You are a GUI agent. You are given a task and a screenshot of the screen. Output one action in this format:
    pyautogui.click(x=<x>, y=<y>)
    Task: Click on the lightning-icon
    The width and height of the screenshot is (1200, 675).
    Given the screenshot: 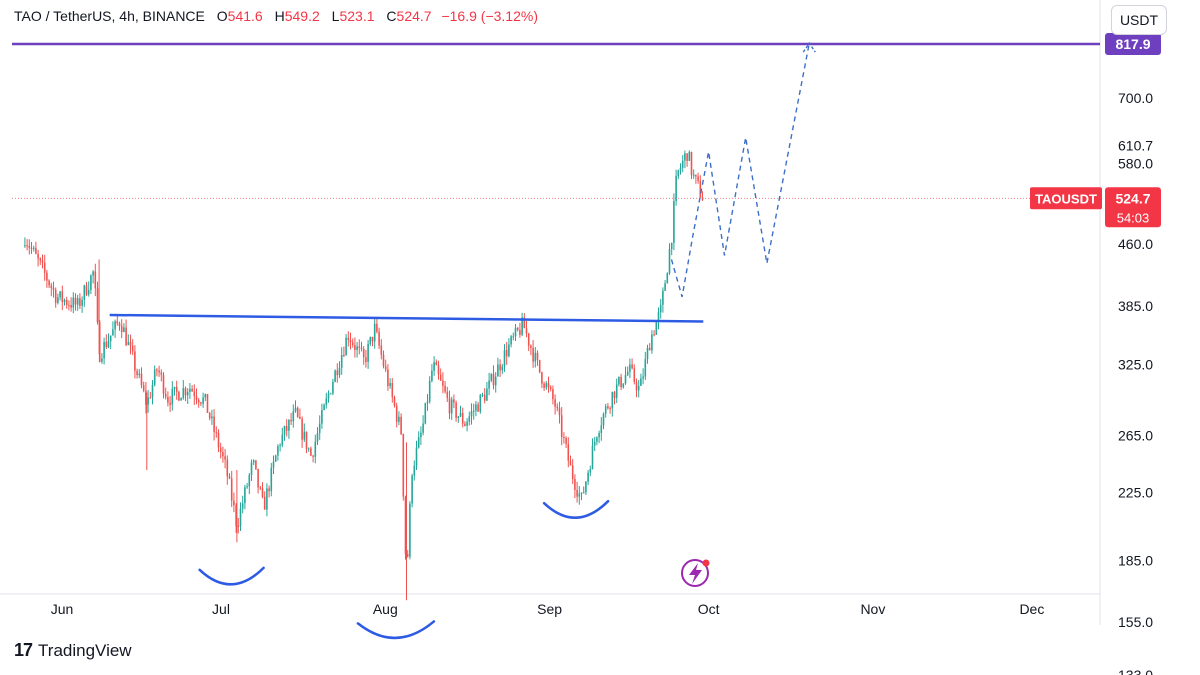 What is the action you would take?
    pyautogui.click(x=695, y=573)
    